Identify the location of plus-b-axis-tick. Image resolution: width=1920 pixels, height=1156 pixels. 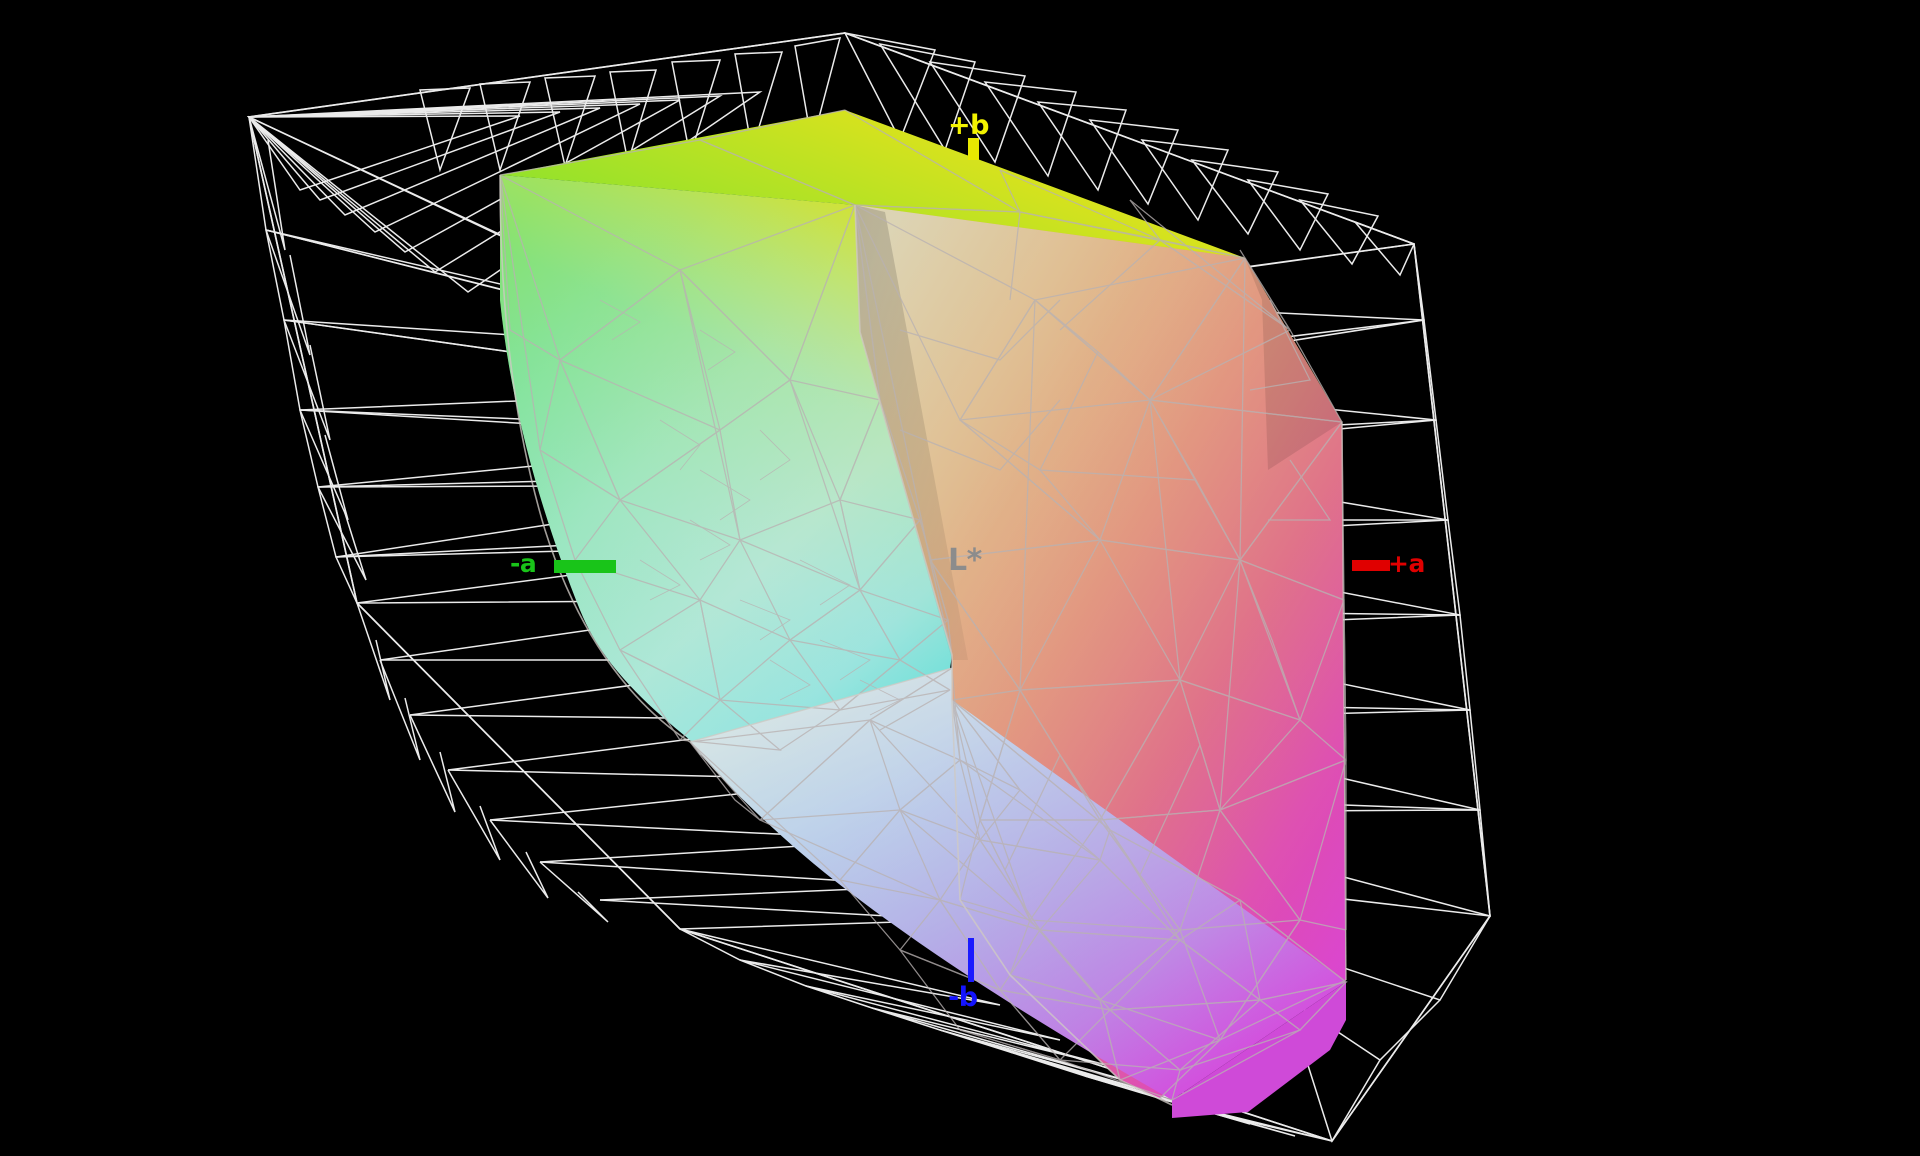
(973, 149).